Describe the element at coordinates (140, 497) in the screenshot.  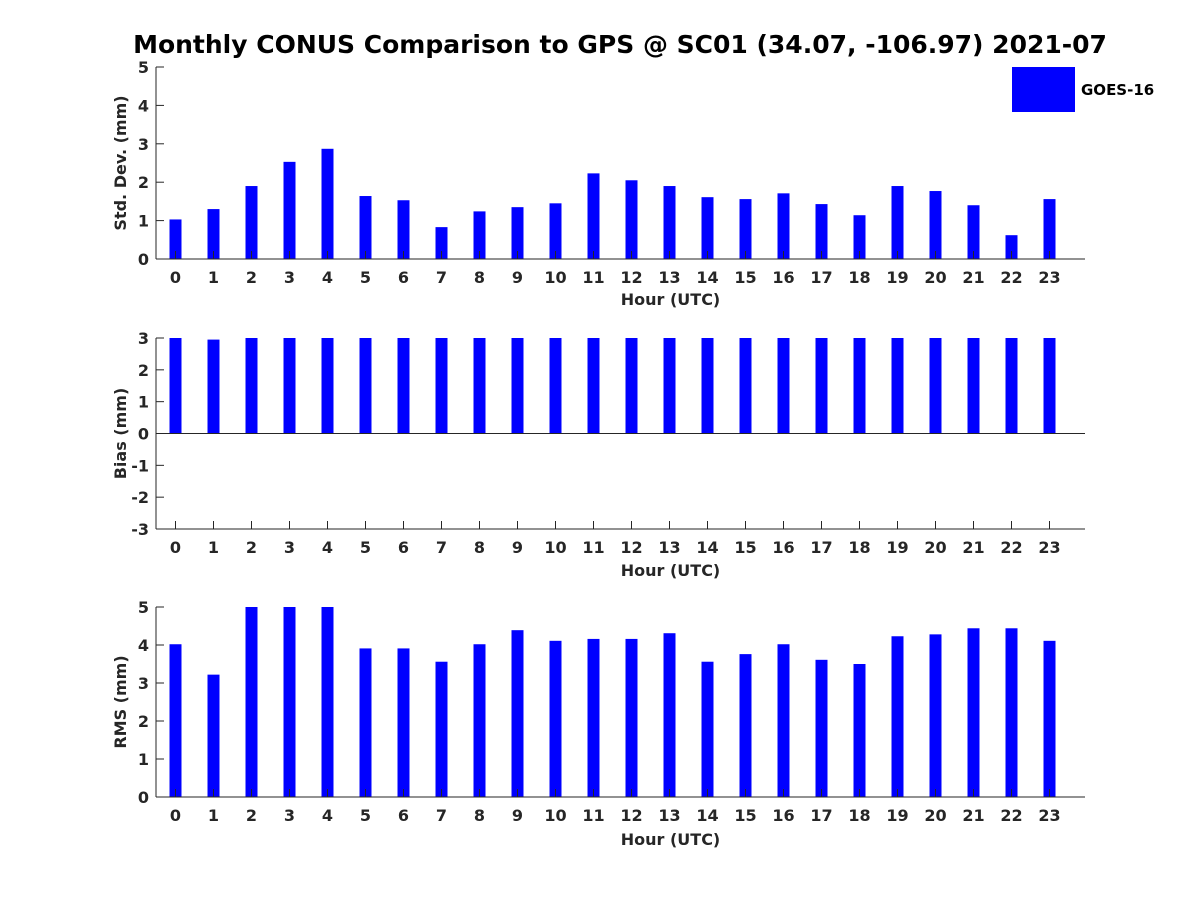
I see `y-tick-label: -2` at that location.